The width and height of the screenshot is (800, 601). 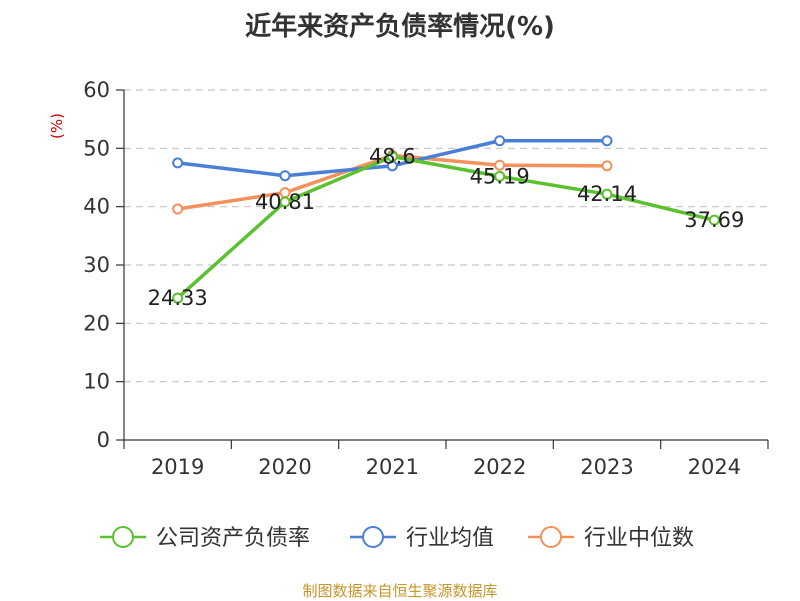 I want to click on legend-item: 公司资产负债率, so click(x=205, y=538).